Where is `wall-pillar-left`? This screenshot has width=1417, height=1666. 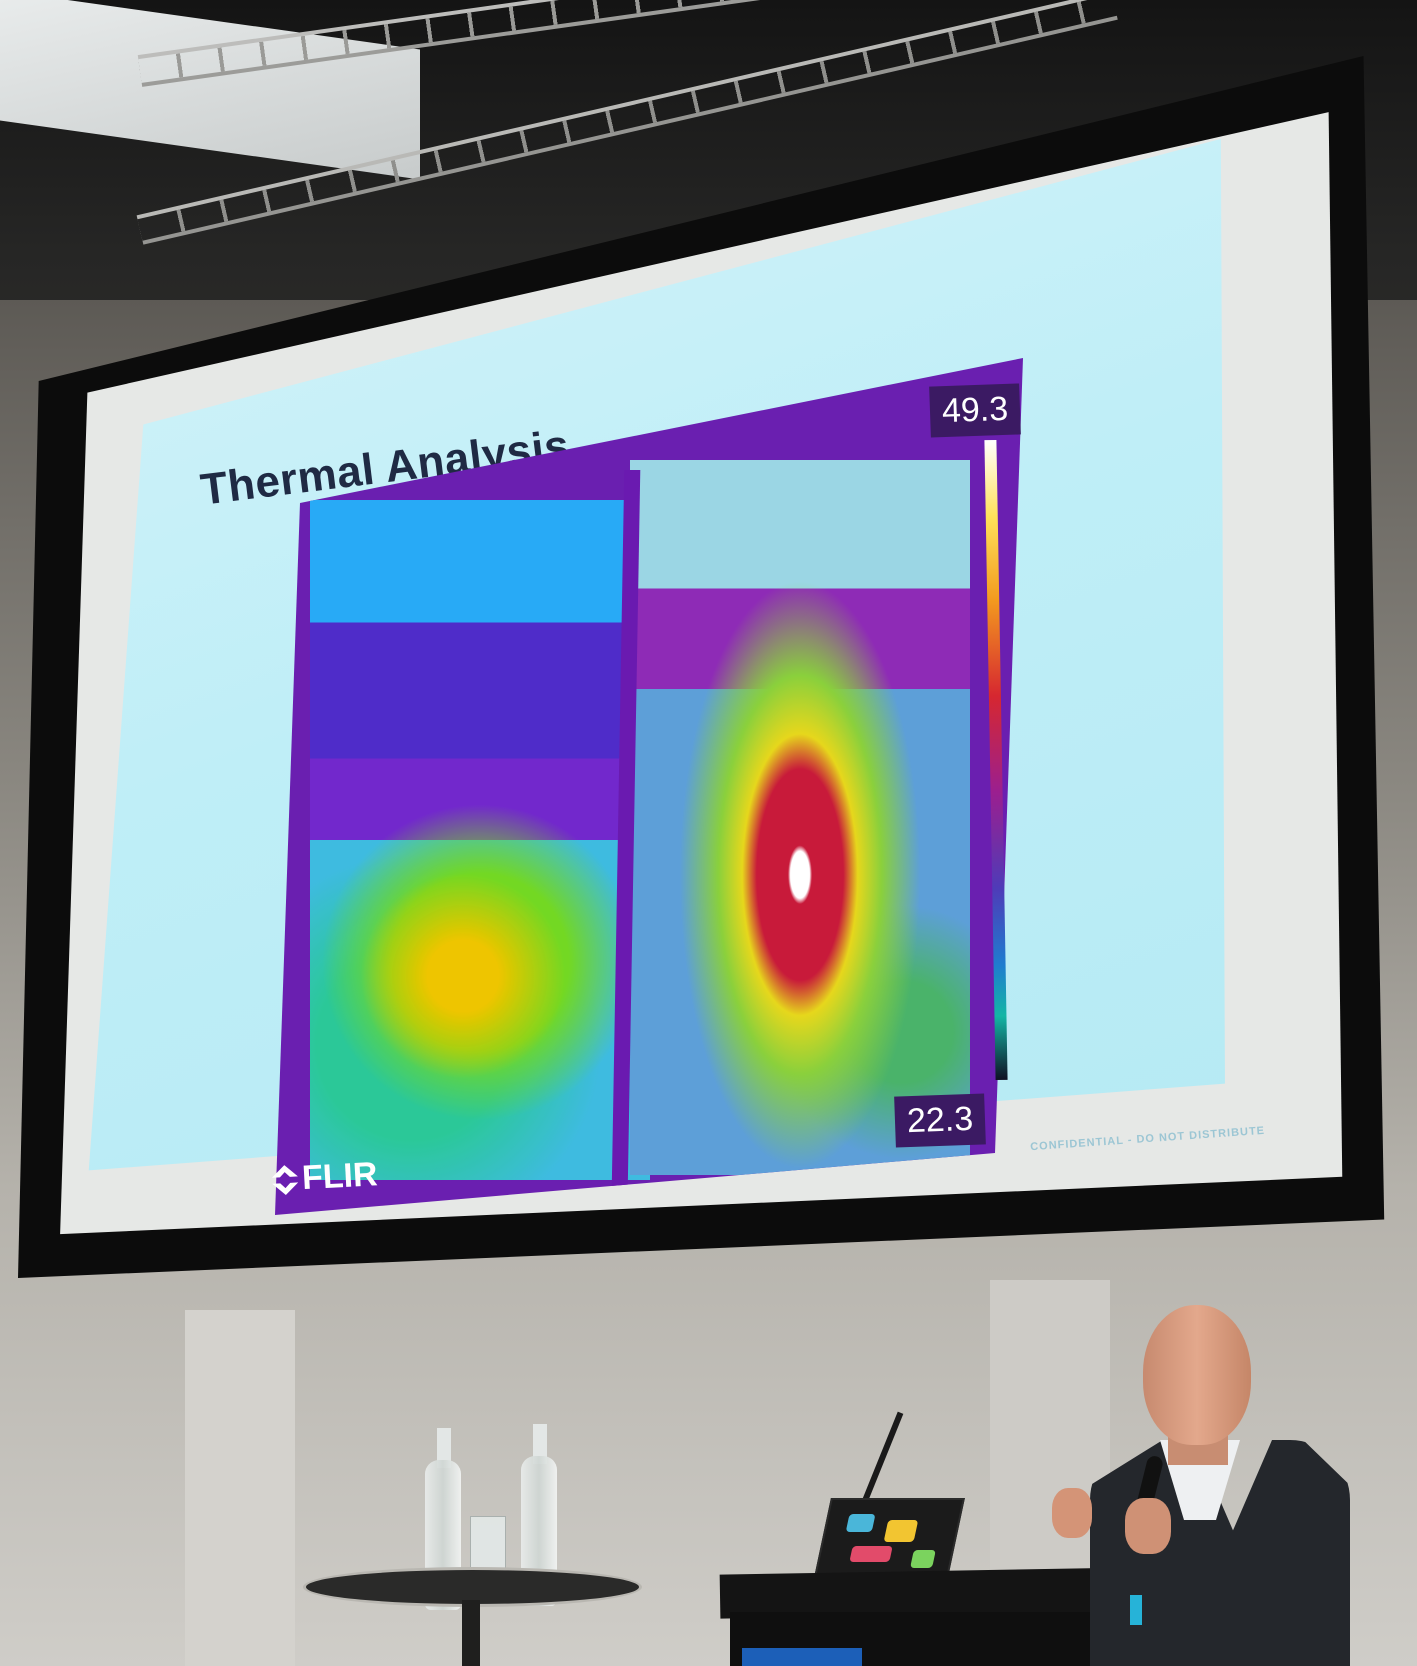
wall-pillar-left is located at coordinates (240, 1488).